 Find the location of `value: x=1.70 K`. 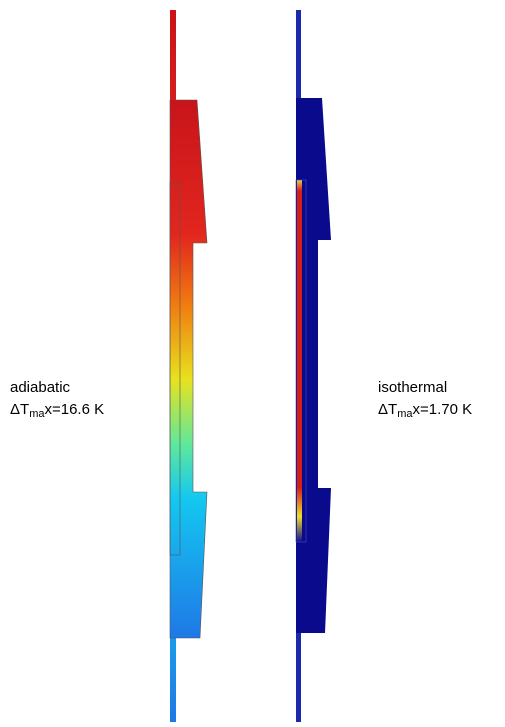

value: x=1.70 K is located at coordinates (442, 409).